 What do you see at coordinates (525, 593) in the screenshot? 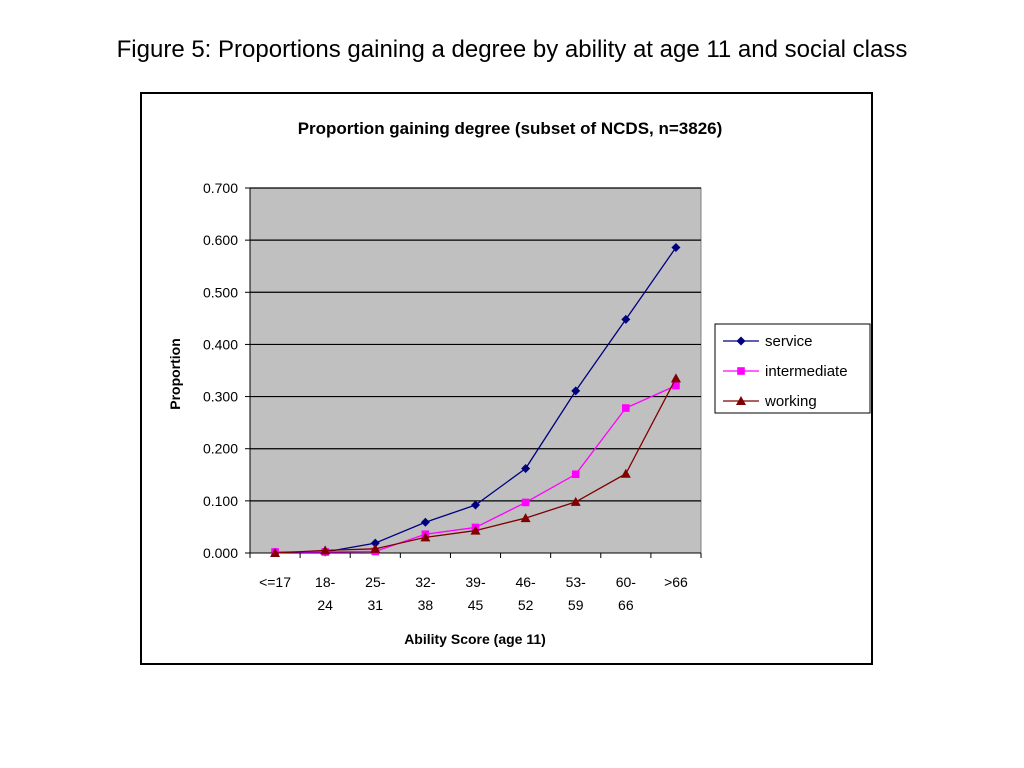
I see `x-tick-label: 46-52` at bounding box center [525, 593].